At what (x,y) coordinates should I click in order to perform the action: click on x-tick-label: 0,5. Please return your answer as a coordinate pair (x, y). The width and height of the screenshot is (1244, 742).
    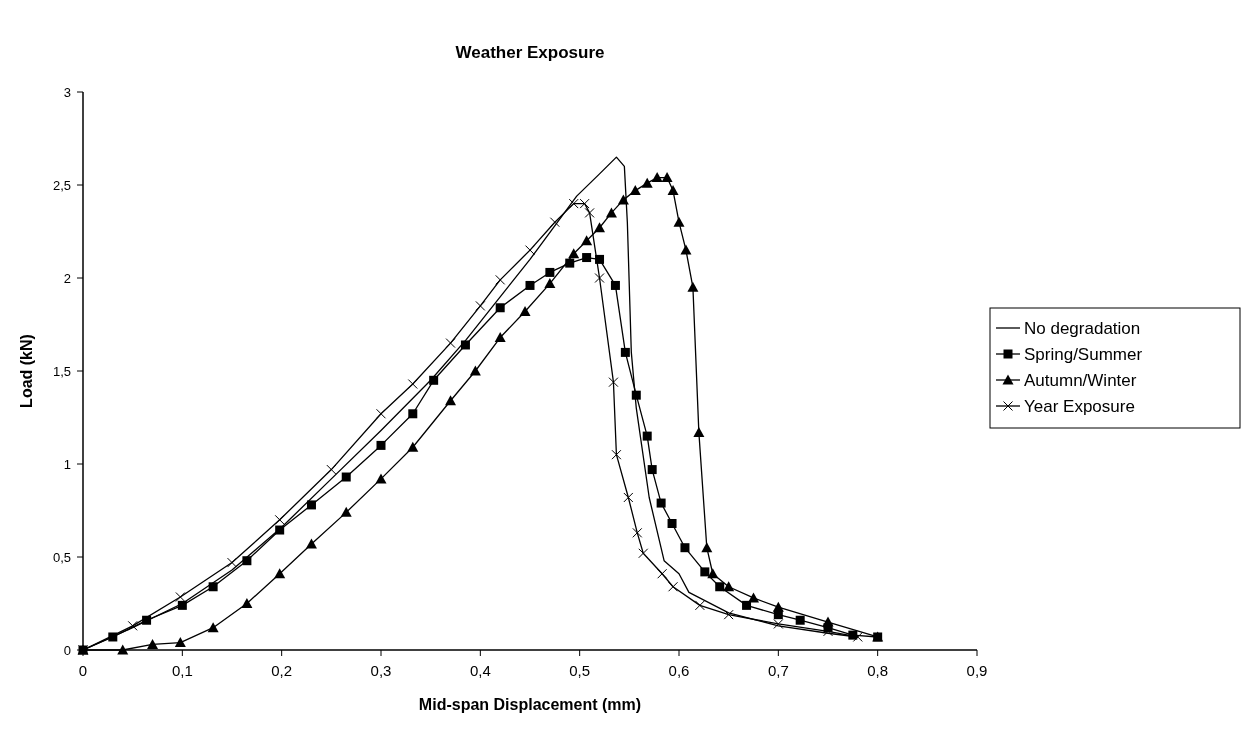
    Looking at the image, I should click on (580, 670).